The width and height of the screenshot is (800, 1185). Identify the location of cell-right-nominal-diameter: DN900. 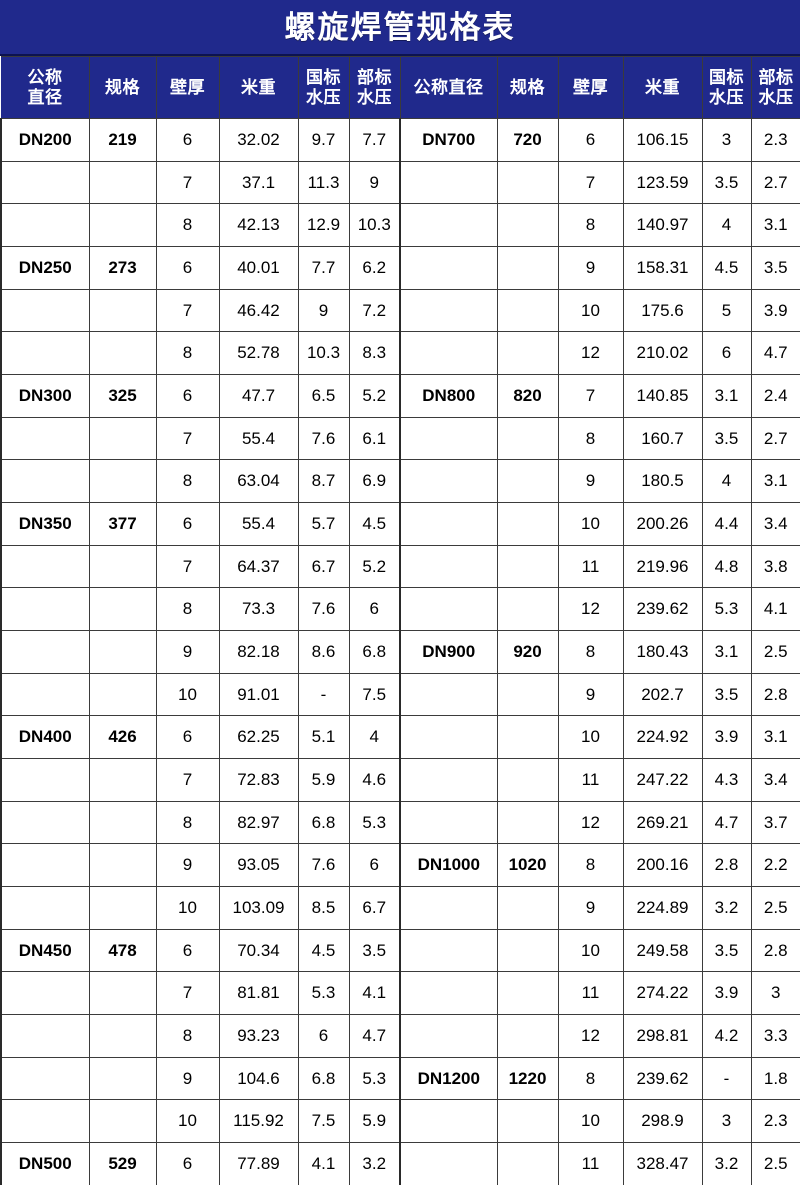
(448, 652).